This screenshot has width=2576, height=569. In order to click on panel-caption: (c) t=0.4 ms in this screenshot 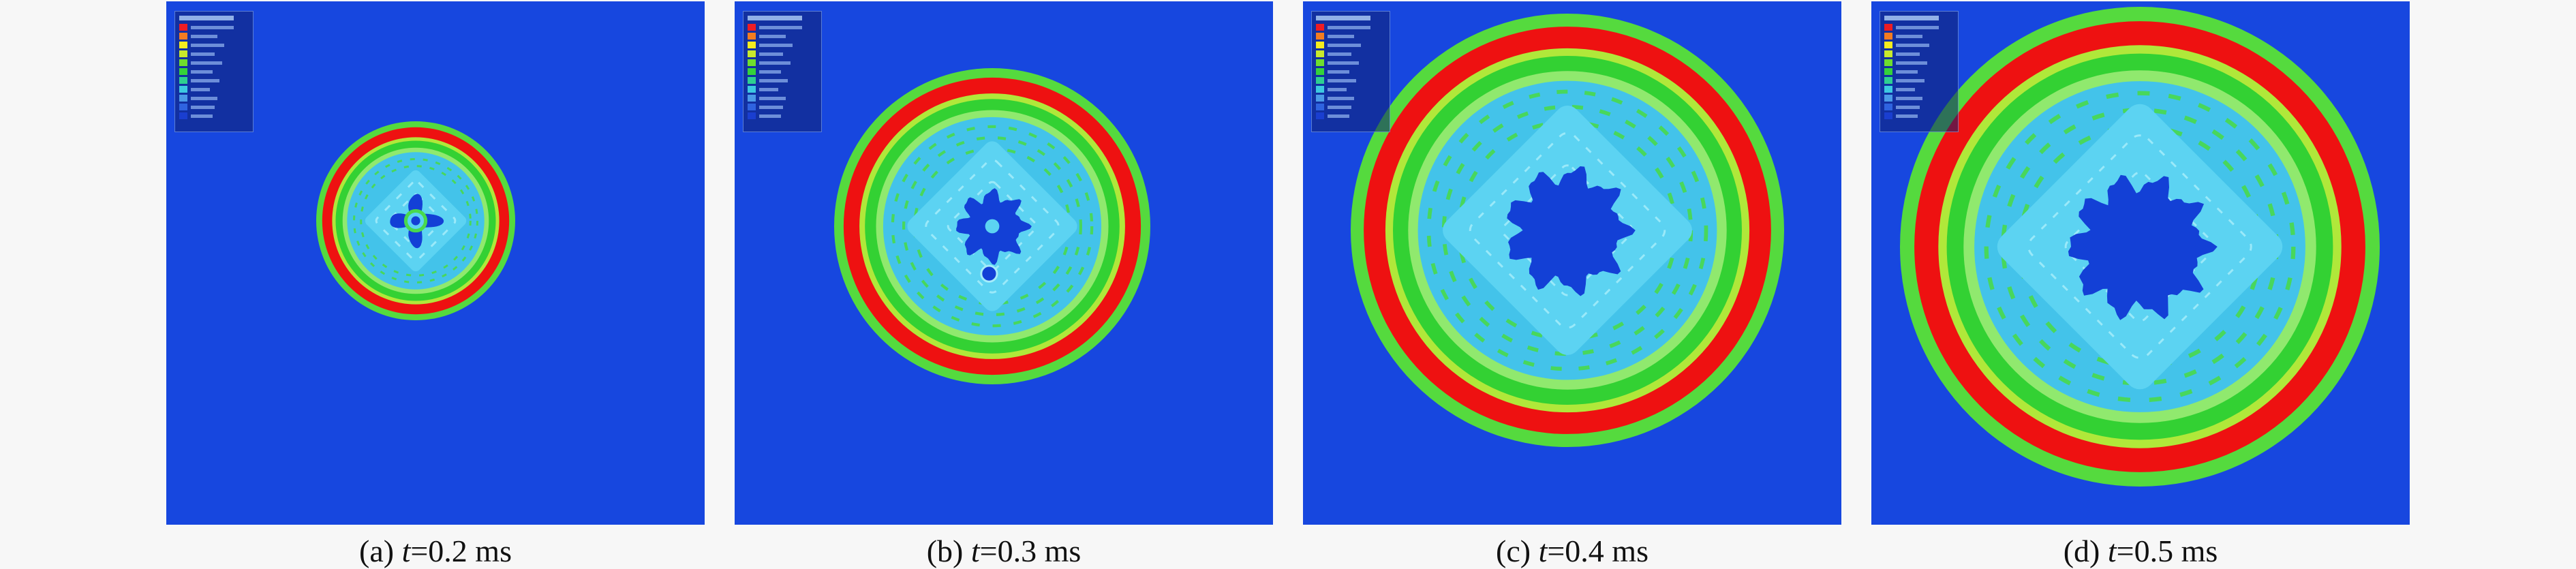, I will do `click(1572, 551)`.